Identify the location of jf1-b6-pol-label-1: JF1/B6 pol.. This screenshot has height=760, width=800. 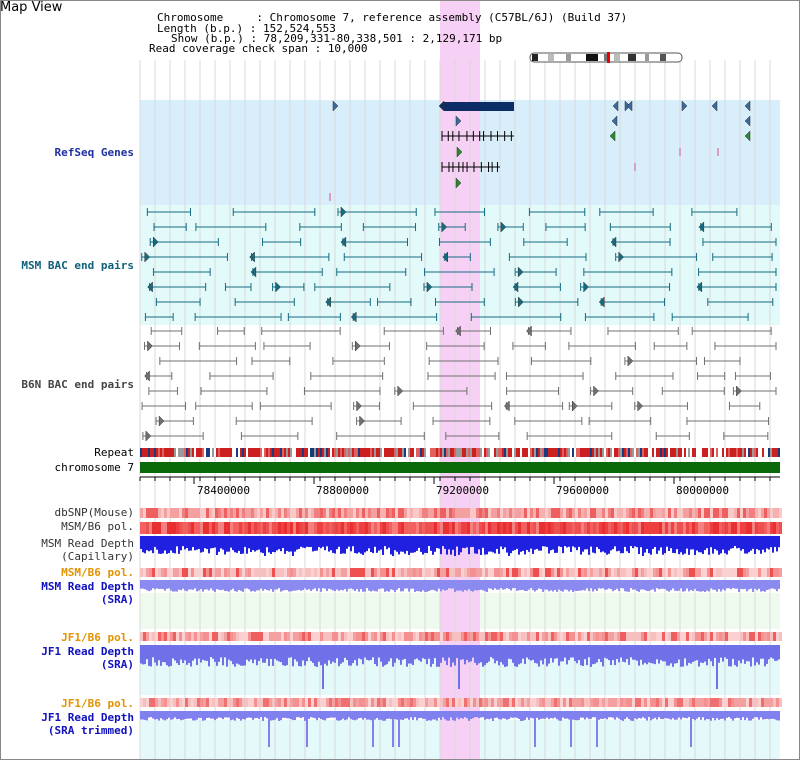
(97, 637).